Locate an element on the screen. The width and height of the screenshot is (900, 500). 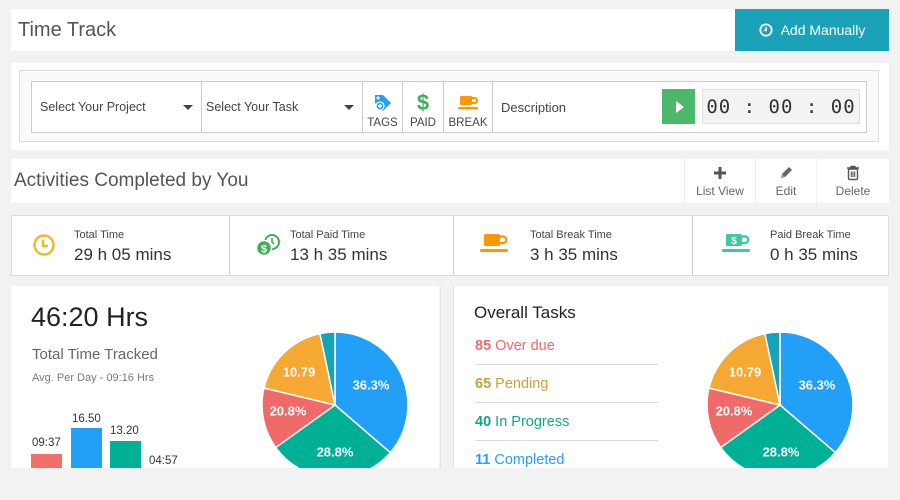
stat-total-paid-time: $ Total Paid Time 13 h 35 mins is located at coordinates (342, 245).